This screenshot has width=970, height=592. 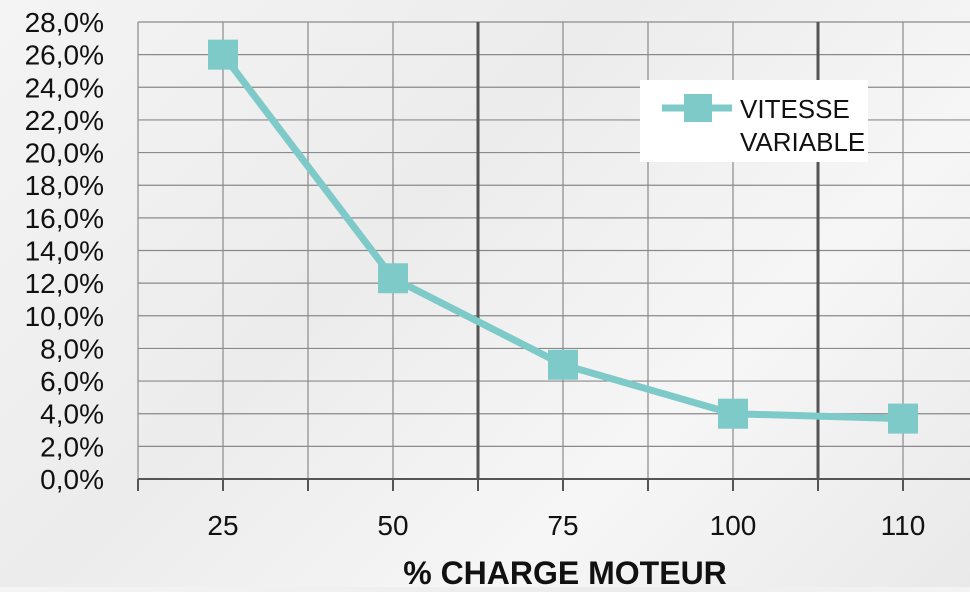 I want to click on x-tick-label: 50, so click(x=392, y=525).